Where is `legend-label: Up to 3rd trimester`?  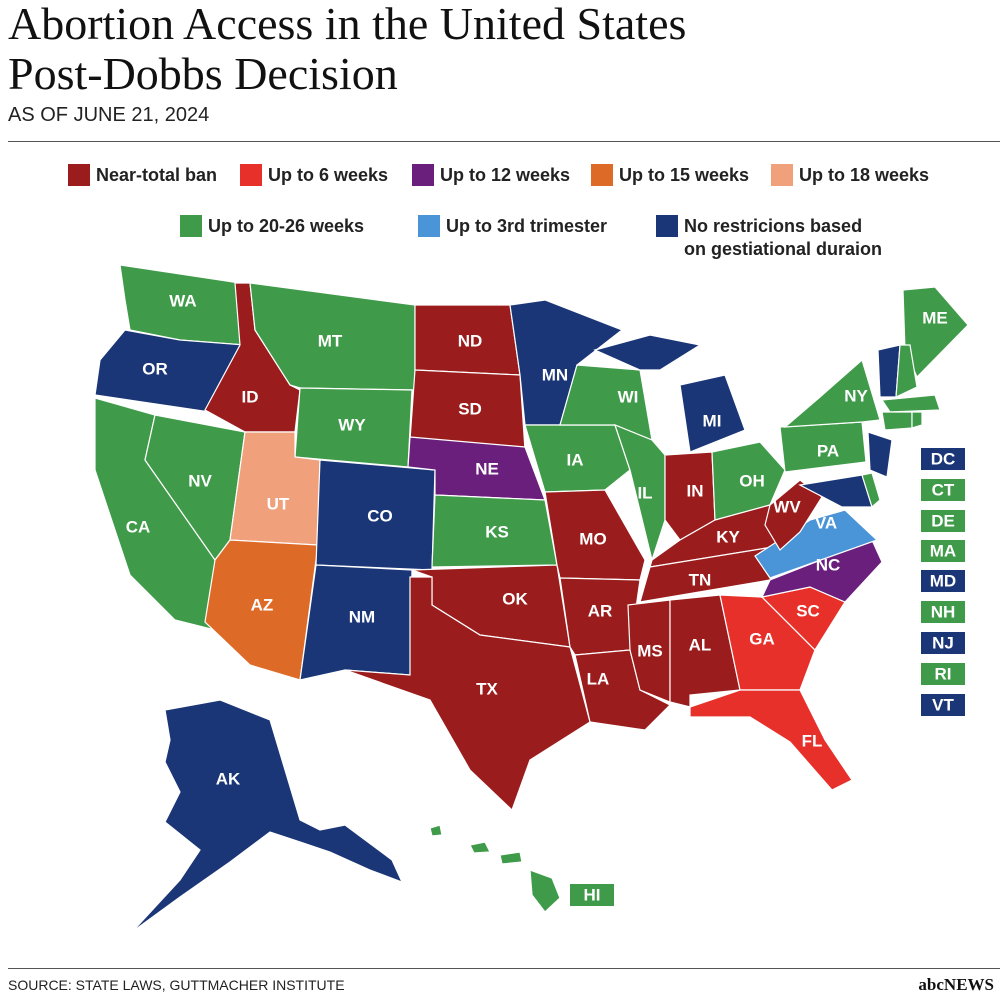 legend-label: Up to 3rd trimester is located at coordinates (527, 226).